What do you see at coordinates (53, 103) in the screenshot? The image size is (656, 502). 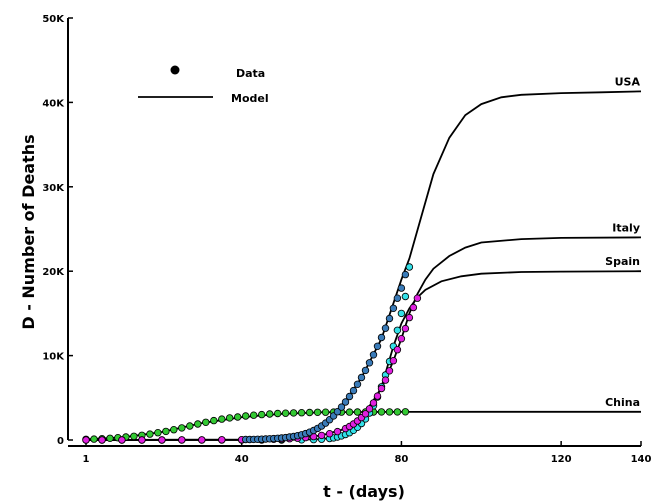 I see `y-tick-label: 40K` at bounding box center [53, 103].